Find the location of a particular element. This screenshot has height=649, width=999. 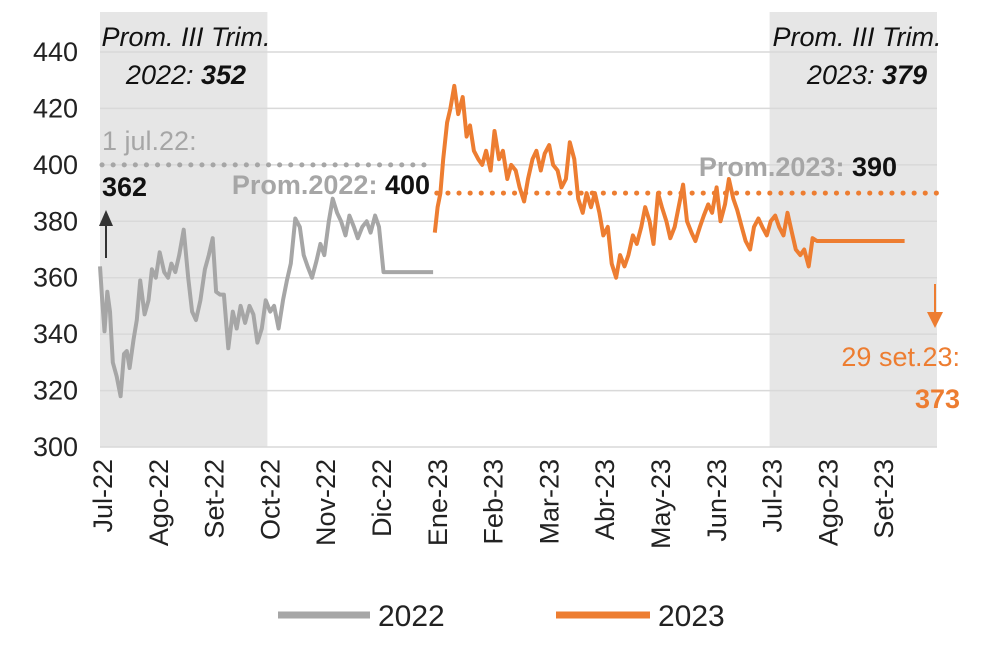

x-tick-label: Jun-23 is located at coordinates (717, 500).